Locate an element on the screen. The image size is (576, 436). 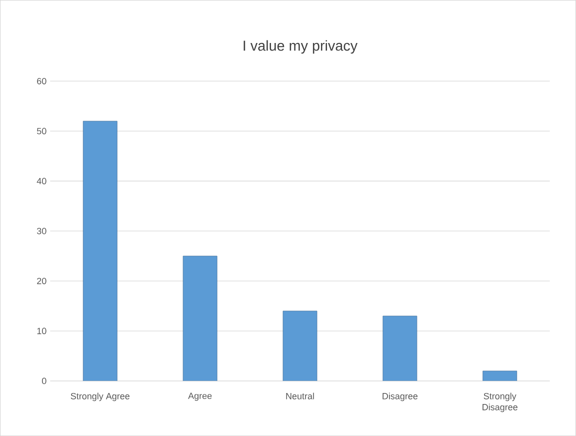
chart-title: I value my privacy is located at coordinates (301, 47).